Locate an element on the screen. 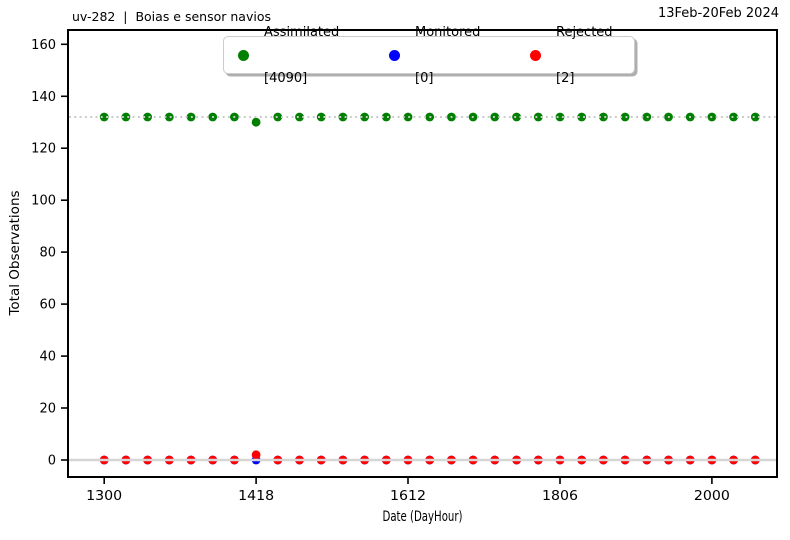 The image size is (790, 540). y-tick-label: 40 is located at coordinates (47, 357).